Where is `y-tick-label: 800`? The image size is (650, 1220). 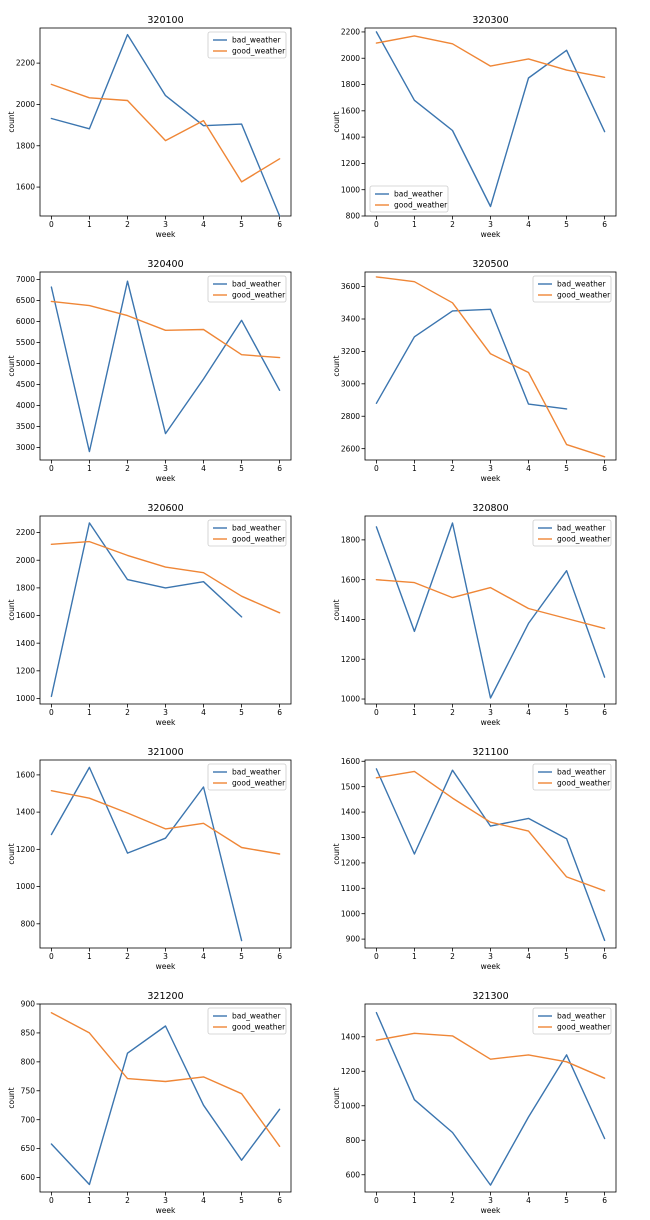 y-tick-label: 800 is located at coordinates (28, 1061).